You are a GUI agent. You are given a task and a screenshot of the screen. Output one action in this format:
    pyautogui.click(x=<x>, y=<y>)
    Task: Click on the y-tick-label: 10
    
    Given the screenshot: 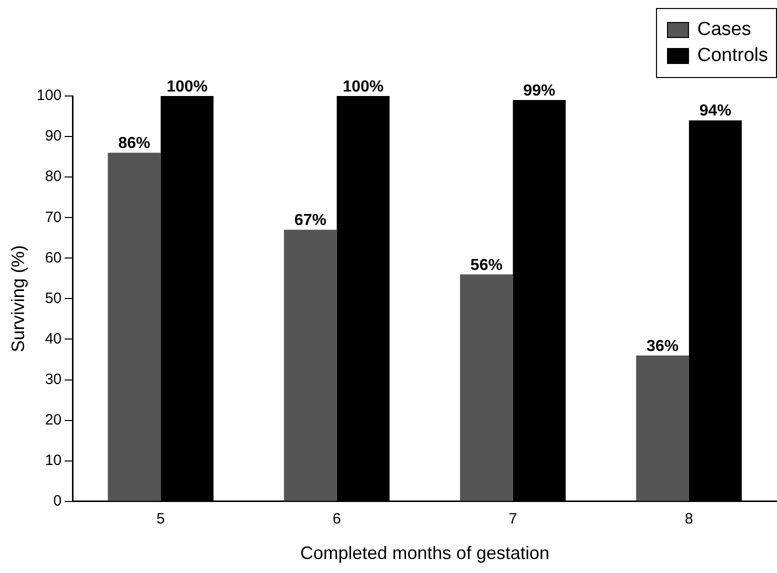 What is the action you would take?
    pyautogui.click(x=53, y=460)
    